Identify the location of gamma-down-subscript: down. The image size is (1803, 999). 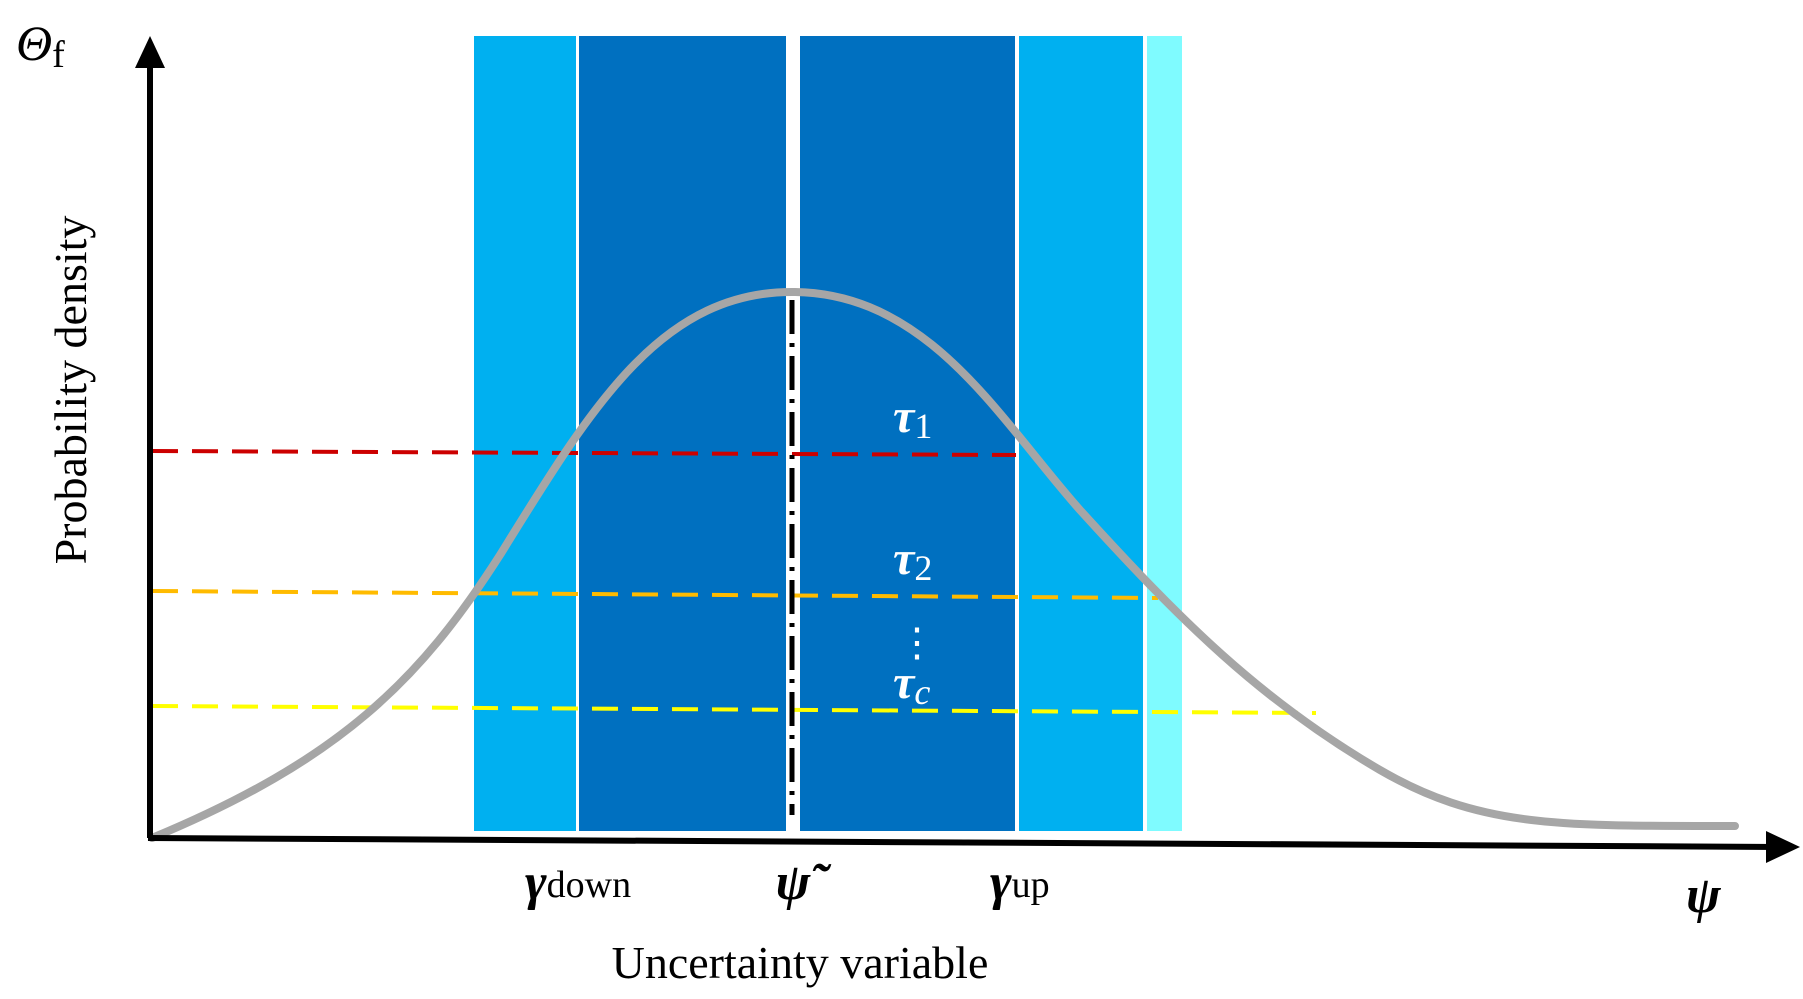
(589, 885).